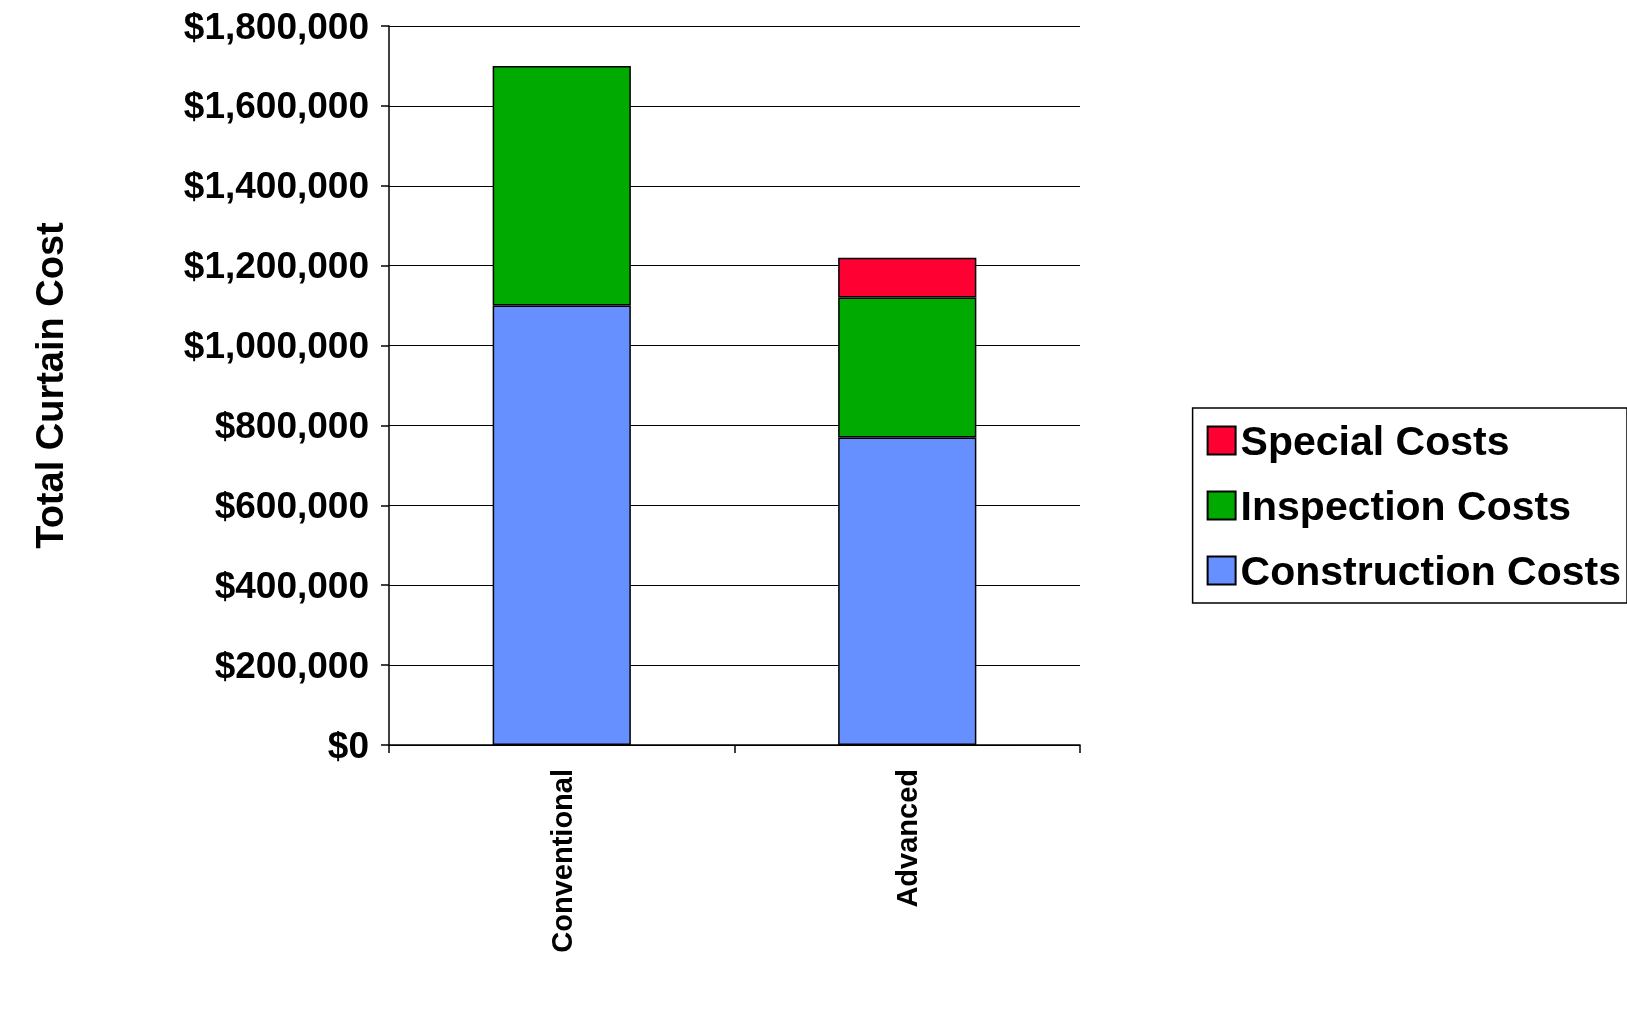 The image size is (1627, 1011). I want to click on y-tick-label: $400,000, so click(291, 585).